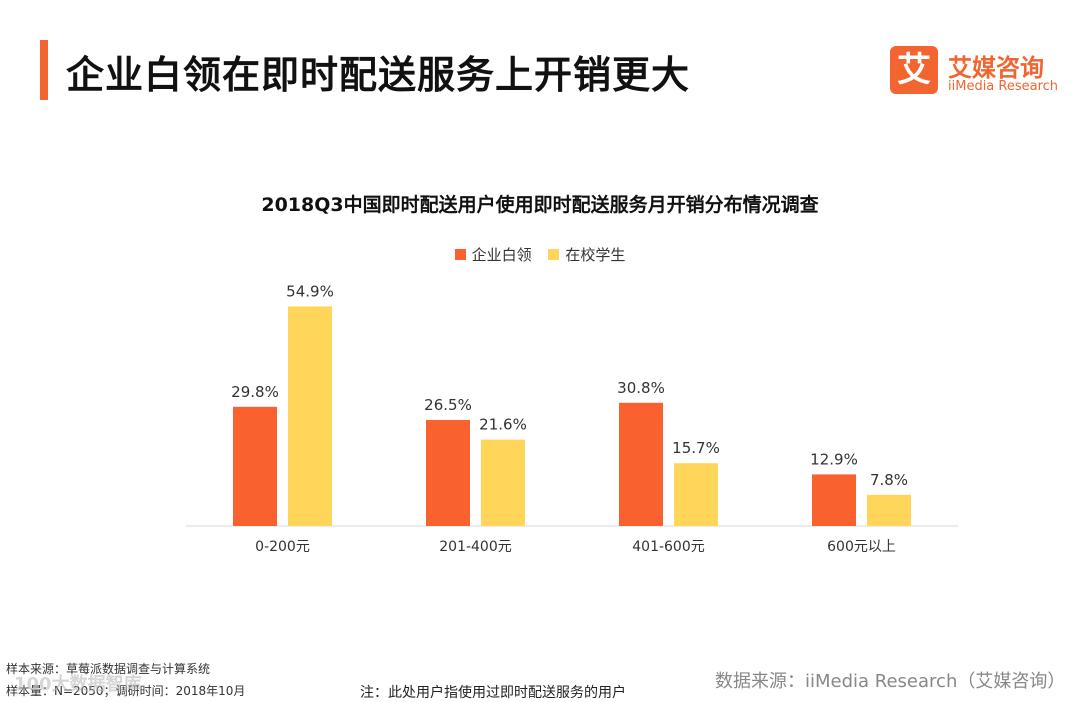 The height and width of the screenshot is (702, 1080). I want to click on data-label-1-3: 7.8%, so click(889, 480).